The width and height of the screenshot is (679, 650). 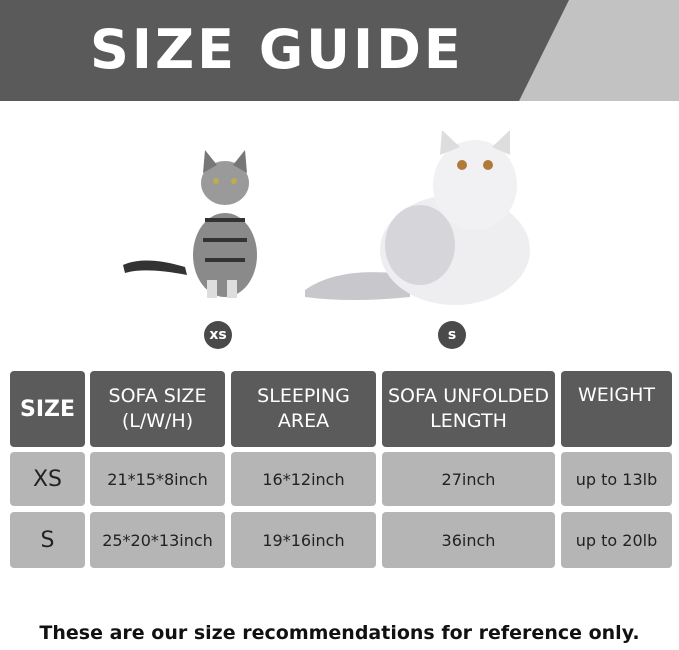 I want to click on header-weight: WEIGHT, so click(x=616, y=409).